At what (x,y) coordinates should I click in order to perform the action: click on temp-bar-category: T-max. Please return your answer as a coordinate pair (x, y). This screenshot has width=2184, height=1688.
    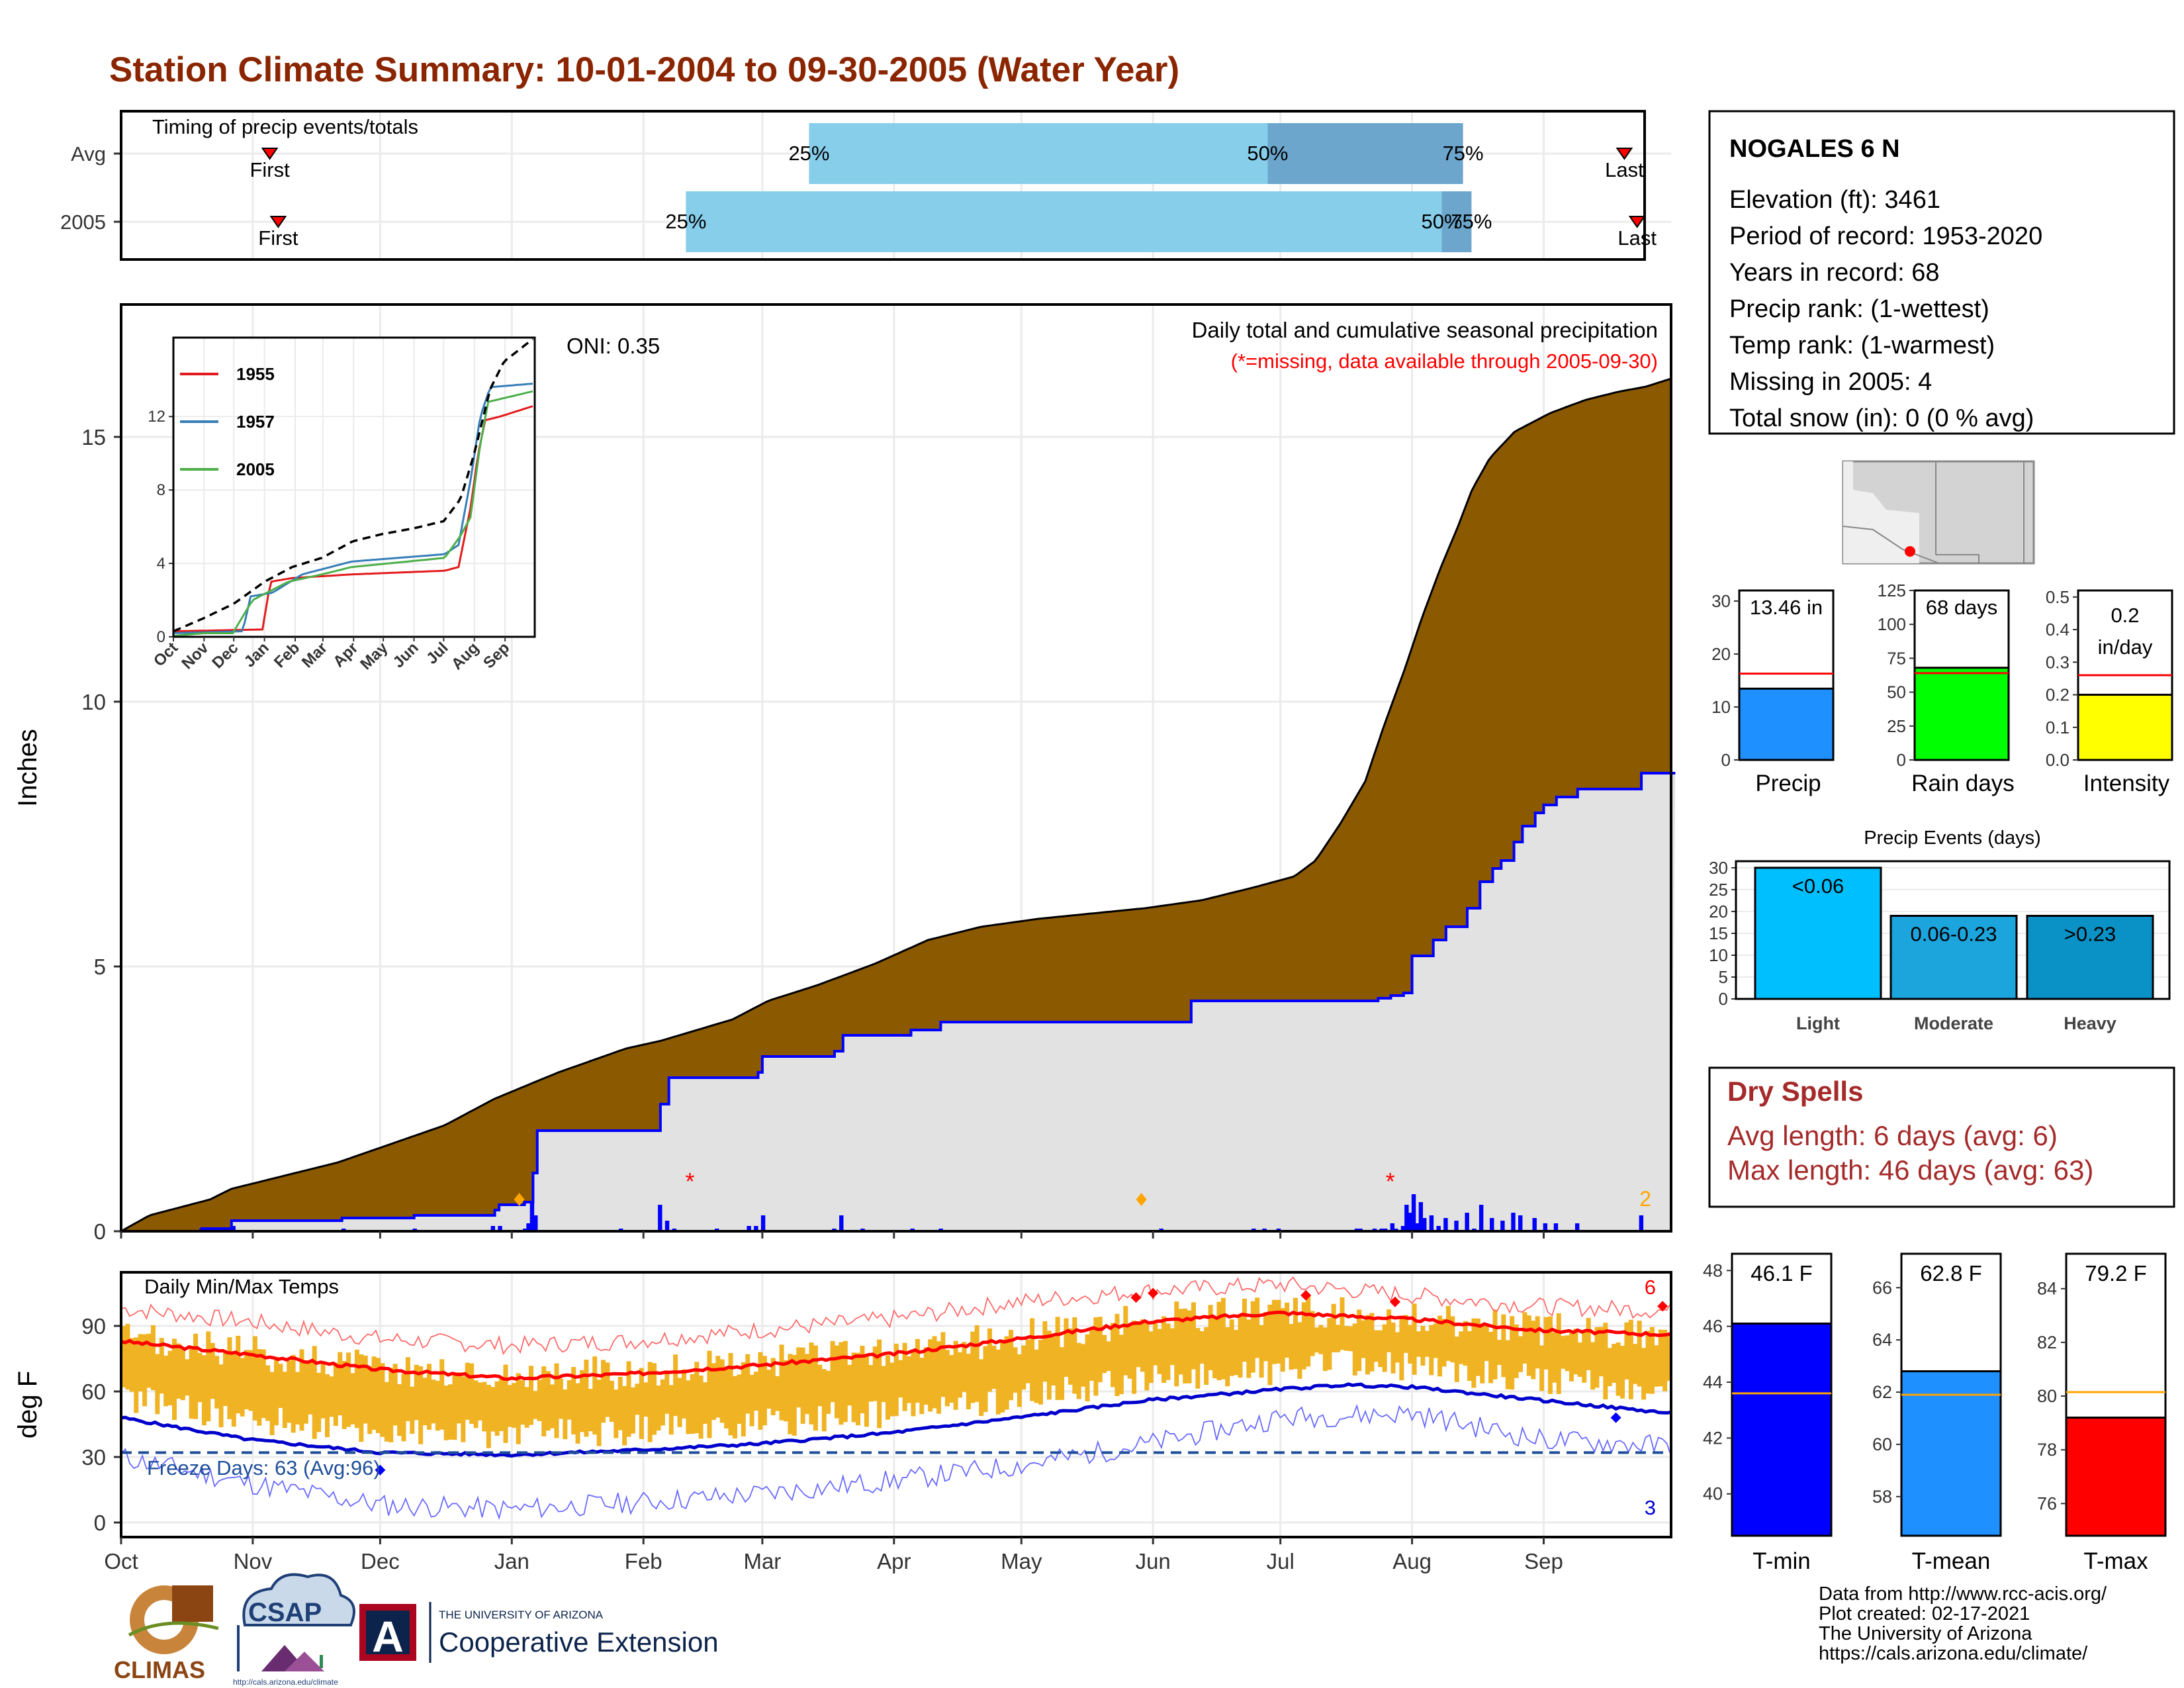
    Looking at the image, I should click on (2115, 1561).